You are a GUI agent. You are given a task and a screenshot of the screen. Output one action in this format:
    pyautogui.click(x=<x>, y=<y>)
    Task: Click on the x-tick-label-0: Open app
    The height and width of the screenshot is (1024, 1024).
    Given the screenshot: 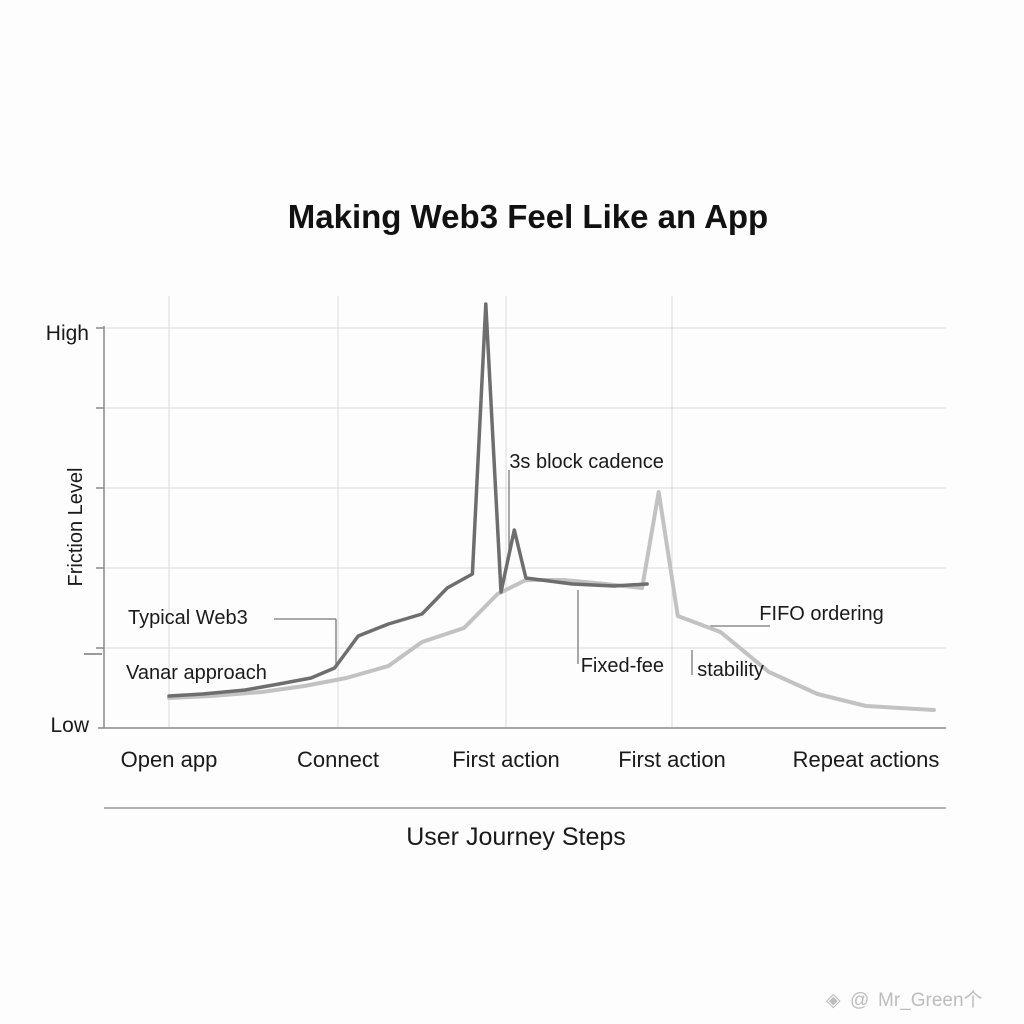 What is the action you would take?
    pyautogui.click(x=169, y=759)
    